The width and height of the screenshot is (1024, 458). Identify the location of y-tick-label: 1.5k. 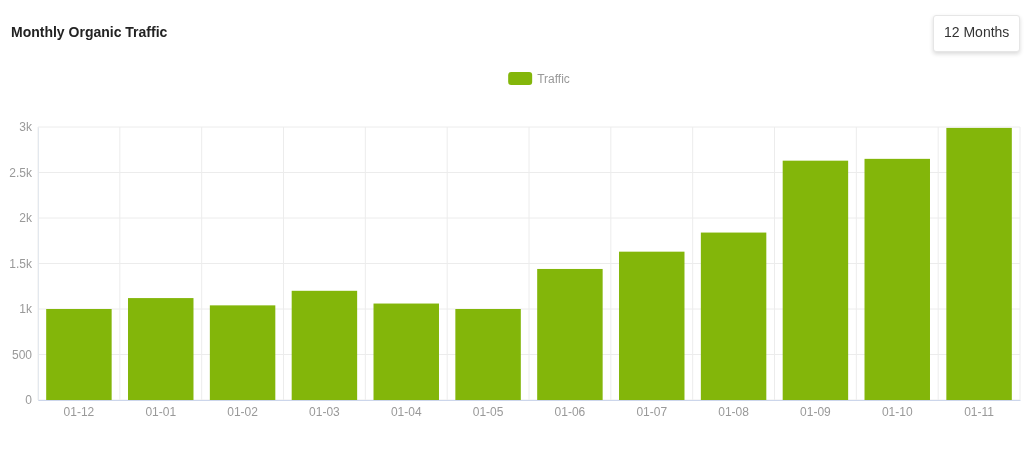
(21, 263).